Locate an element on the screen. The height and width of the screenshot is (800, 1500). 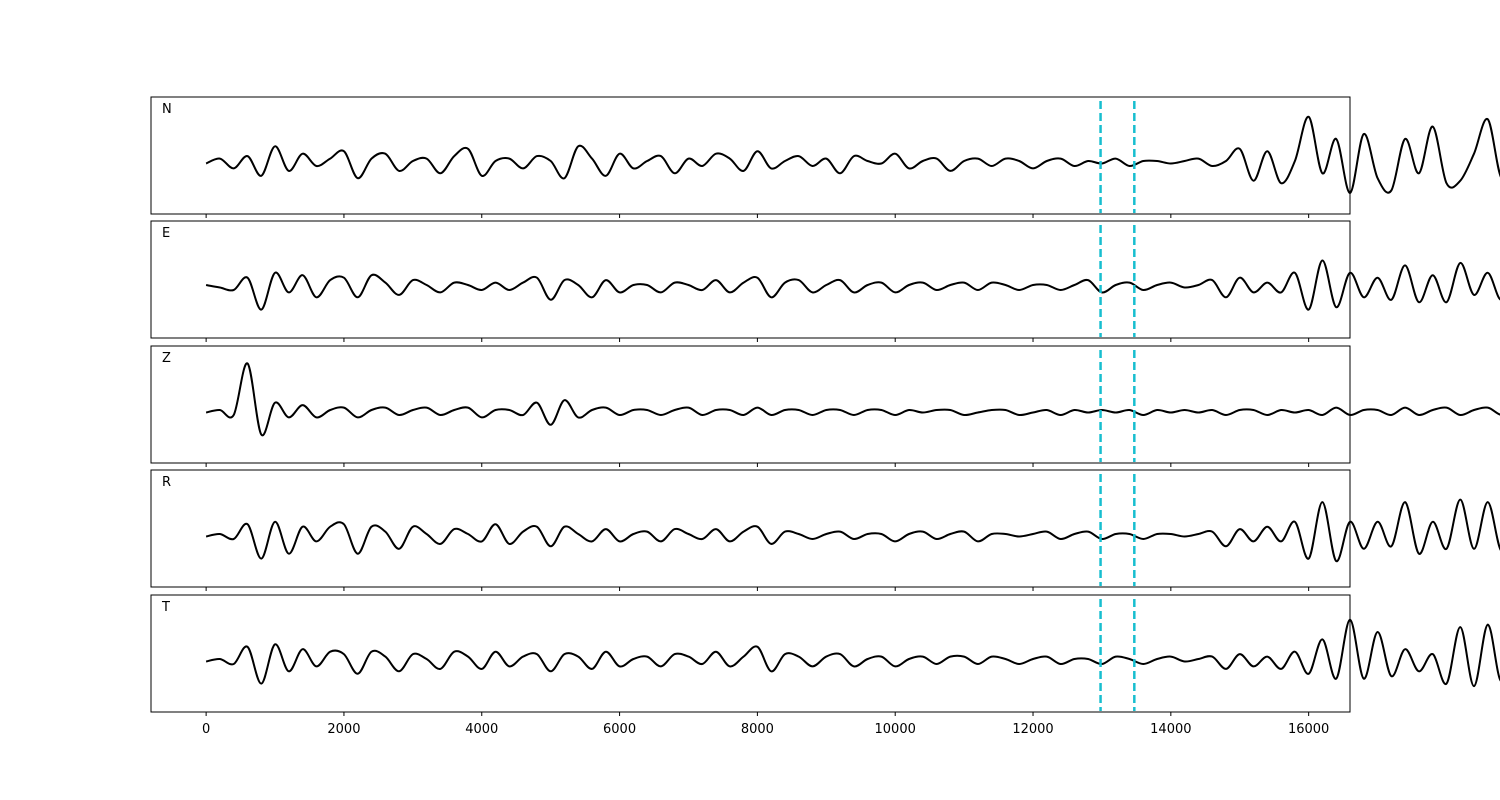
x-axis: 0 2000 4000 6000 8000 10000 12000 14000 16000 is located at coordinates (765, 729).